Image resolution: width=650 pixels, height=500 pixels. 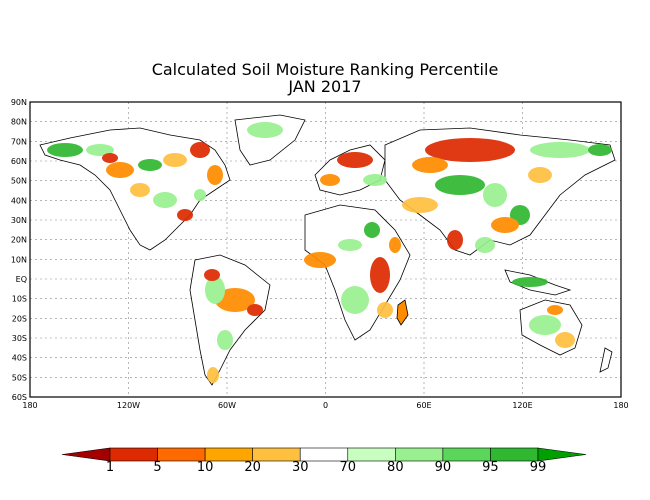 I want to click on colorbar-label: 90, so click(x=443, y=467).